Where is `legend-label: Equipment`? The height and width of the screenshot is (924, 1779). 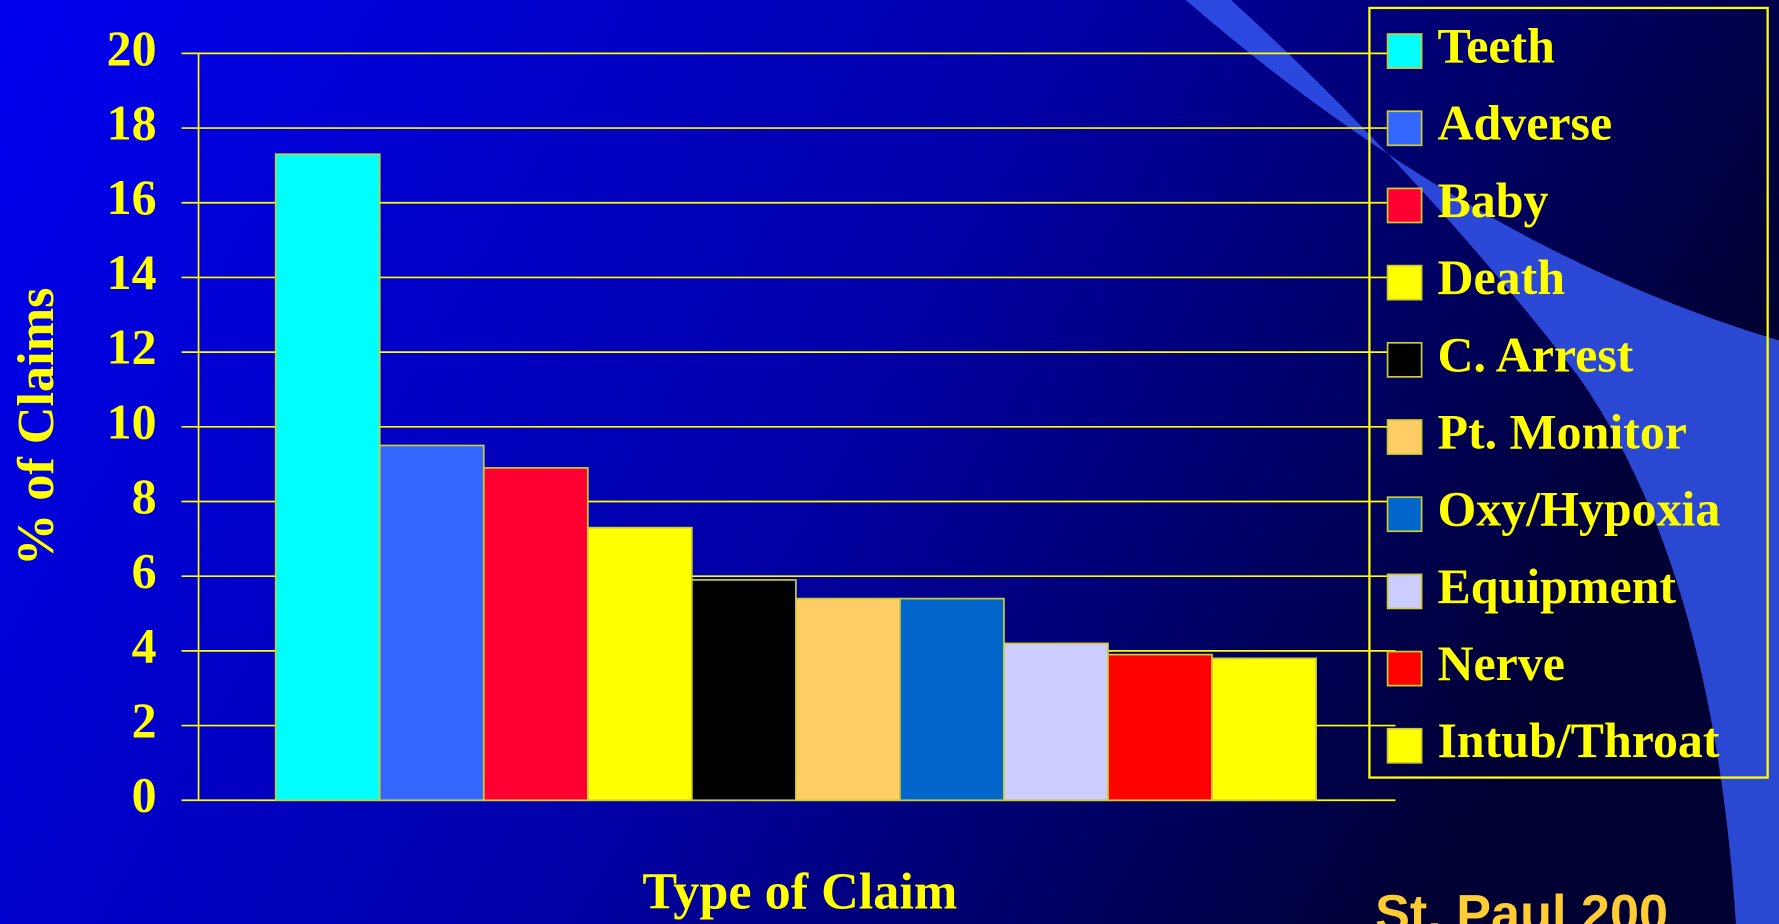 legend-label: Equipment is located at coordinates (1556, 586).